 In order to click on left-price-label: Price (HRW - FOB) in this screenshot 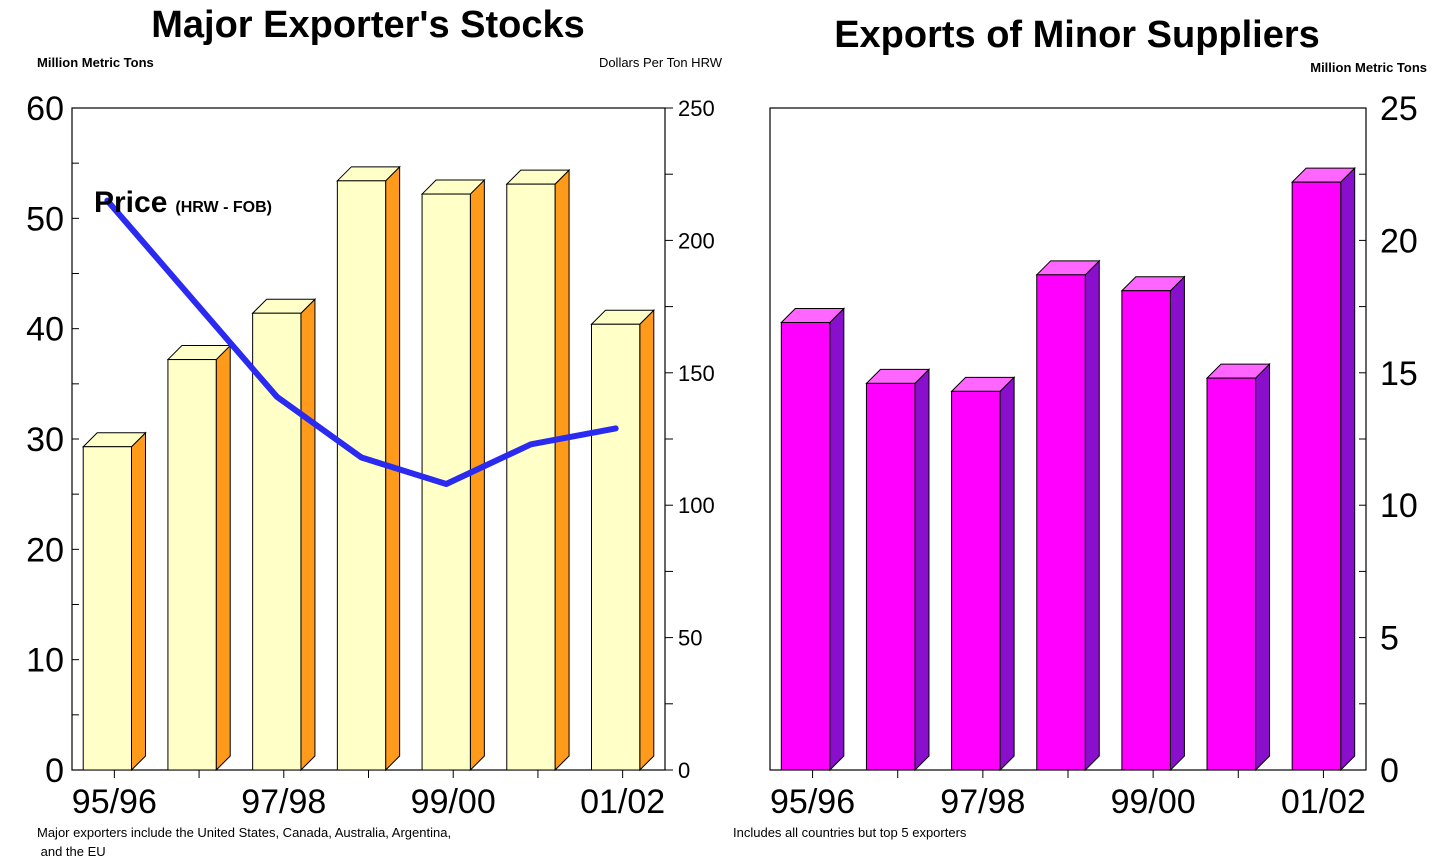, I will do `click(183, 202)`.